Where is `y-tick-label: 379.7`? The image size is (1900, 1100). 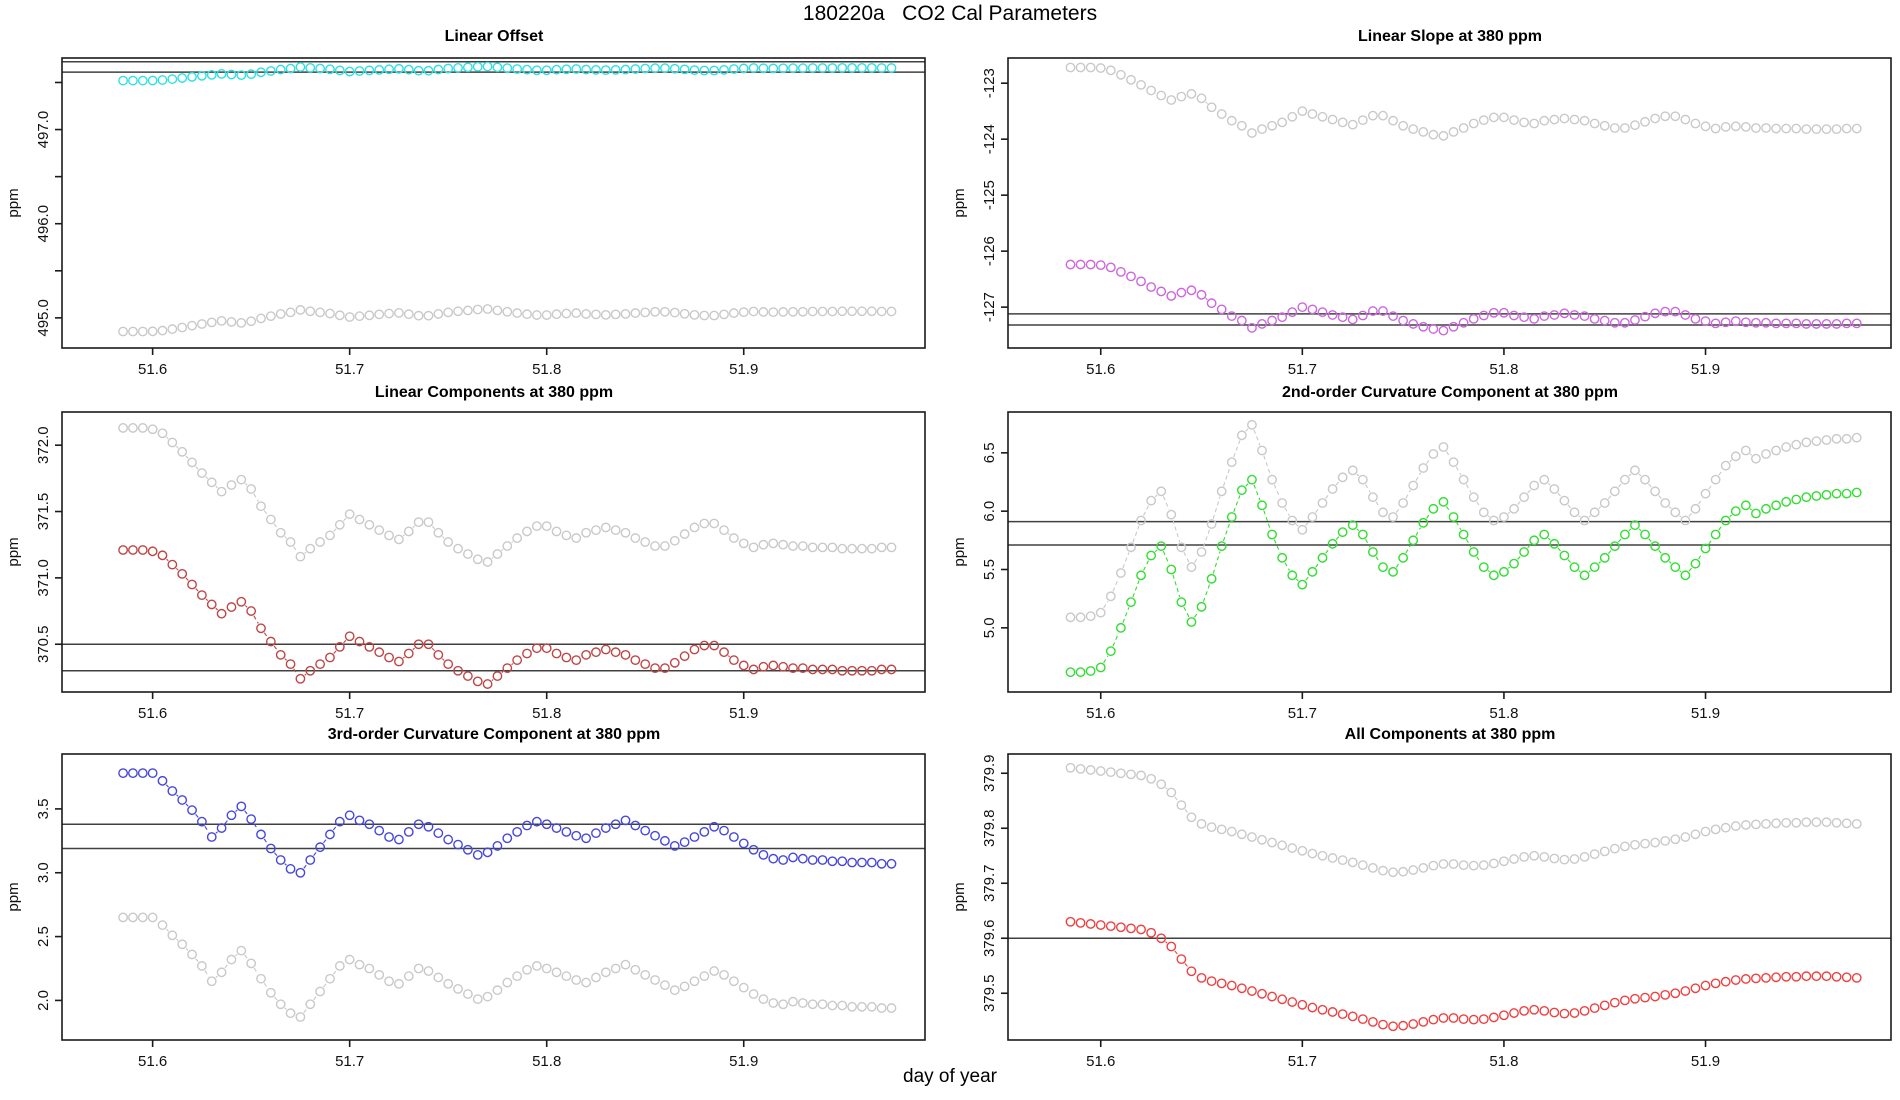
y-tick-label: 379.7 is located at coordinates (989, 883).